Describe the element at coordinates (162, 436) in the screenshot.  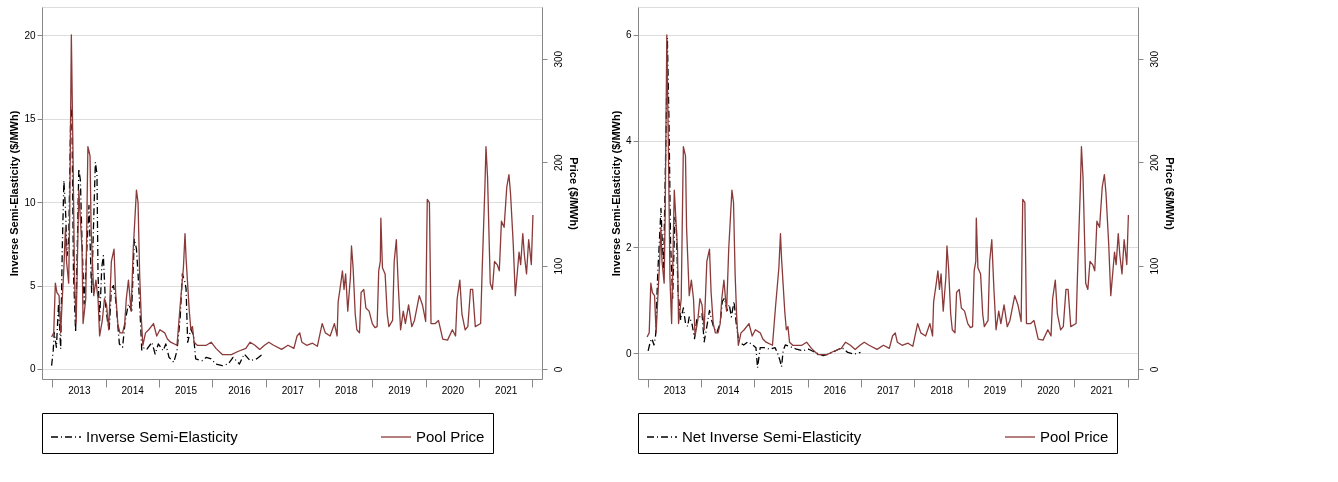
I see `legend-label: Inverse Semi-Elasticity` at that location.